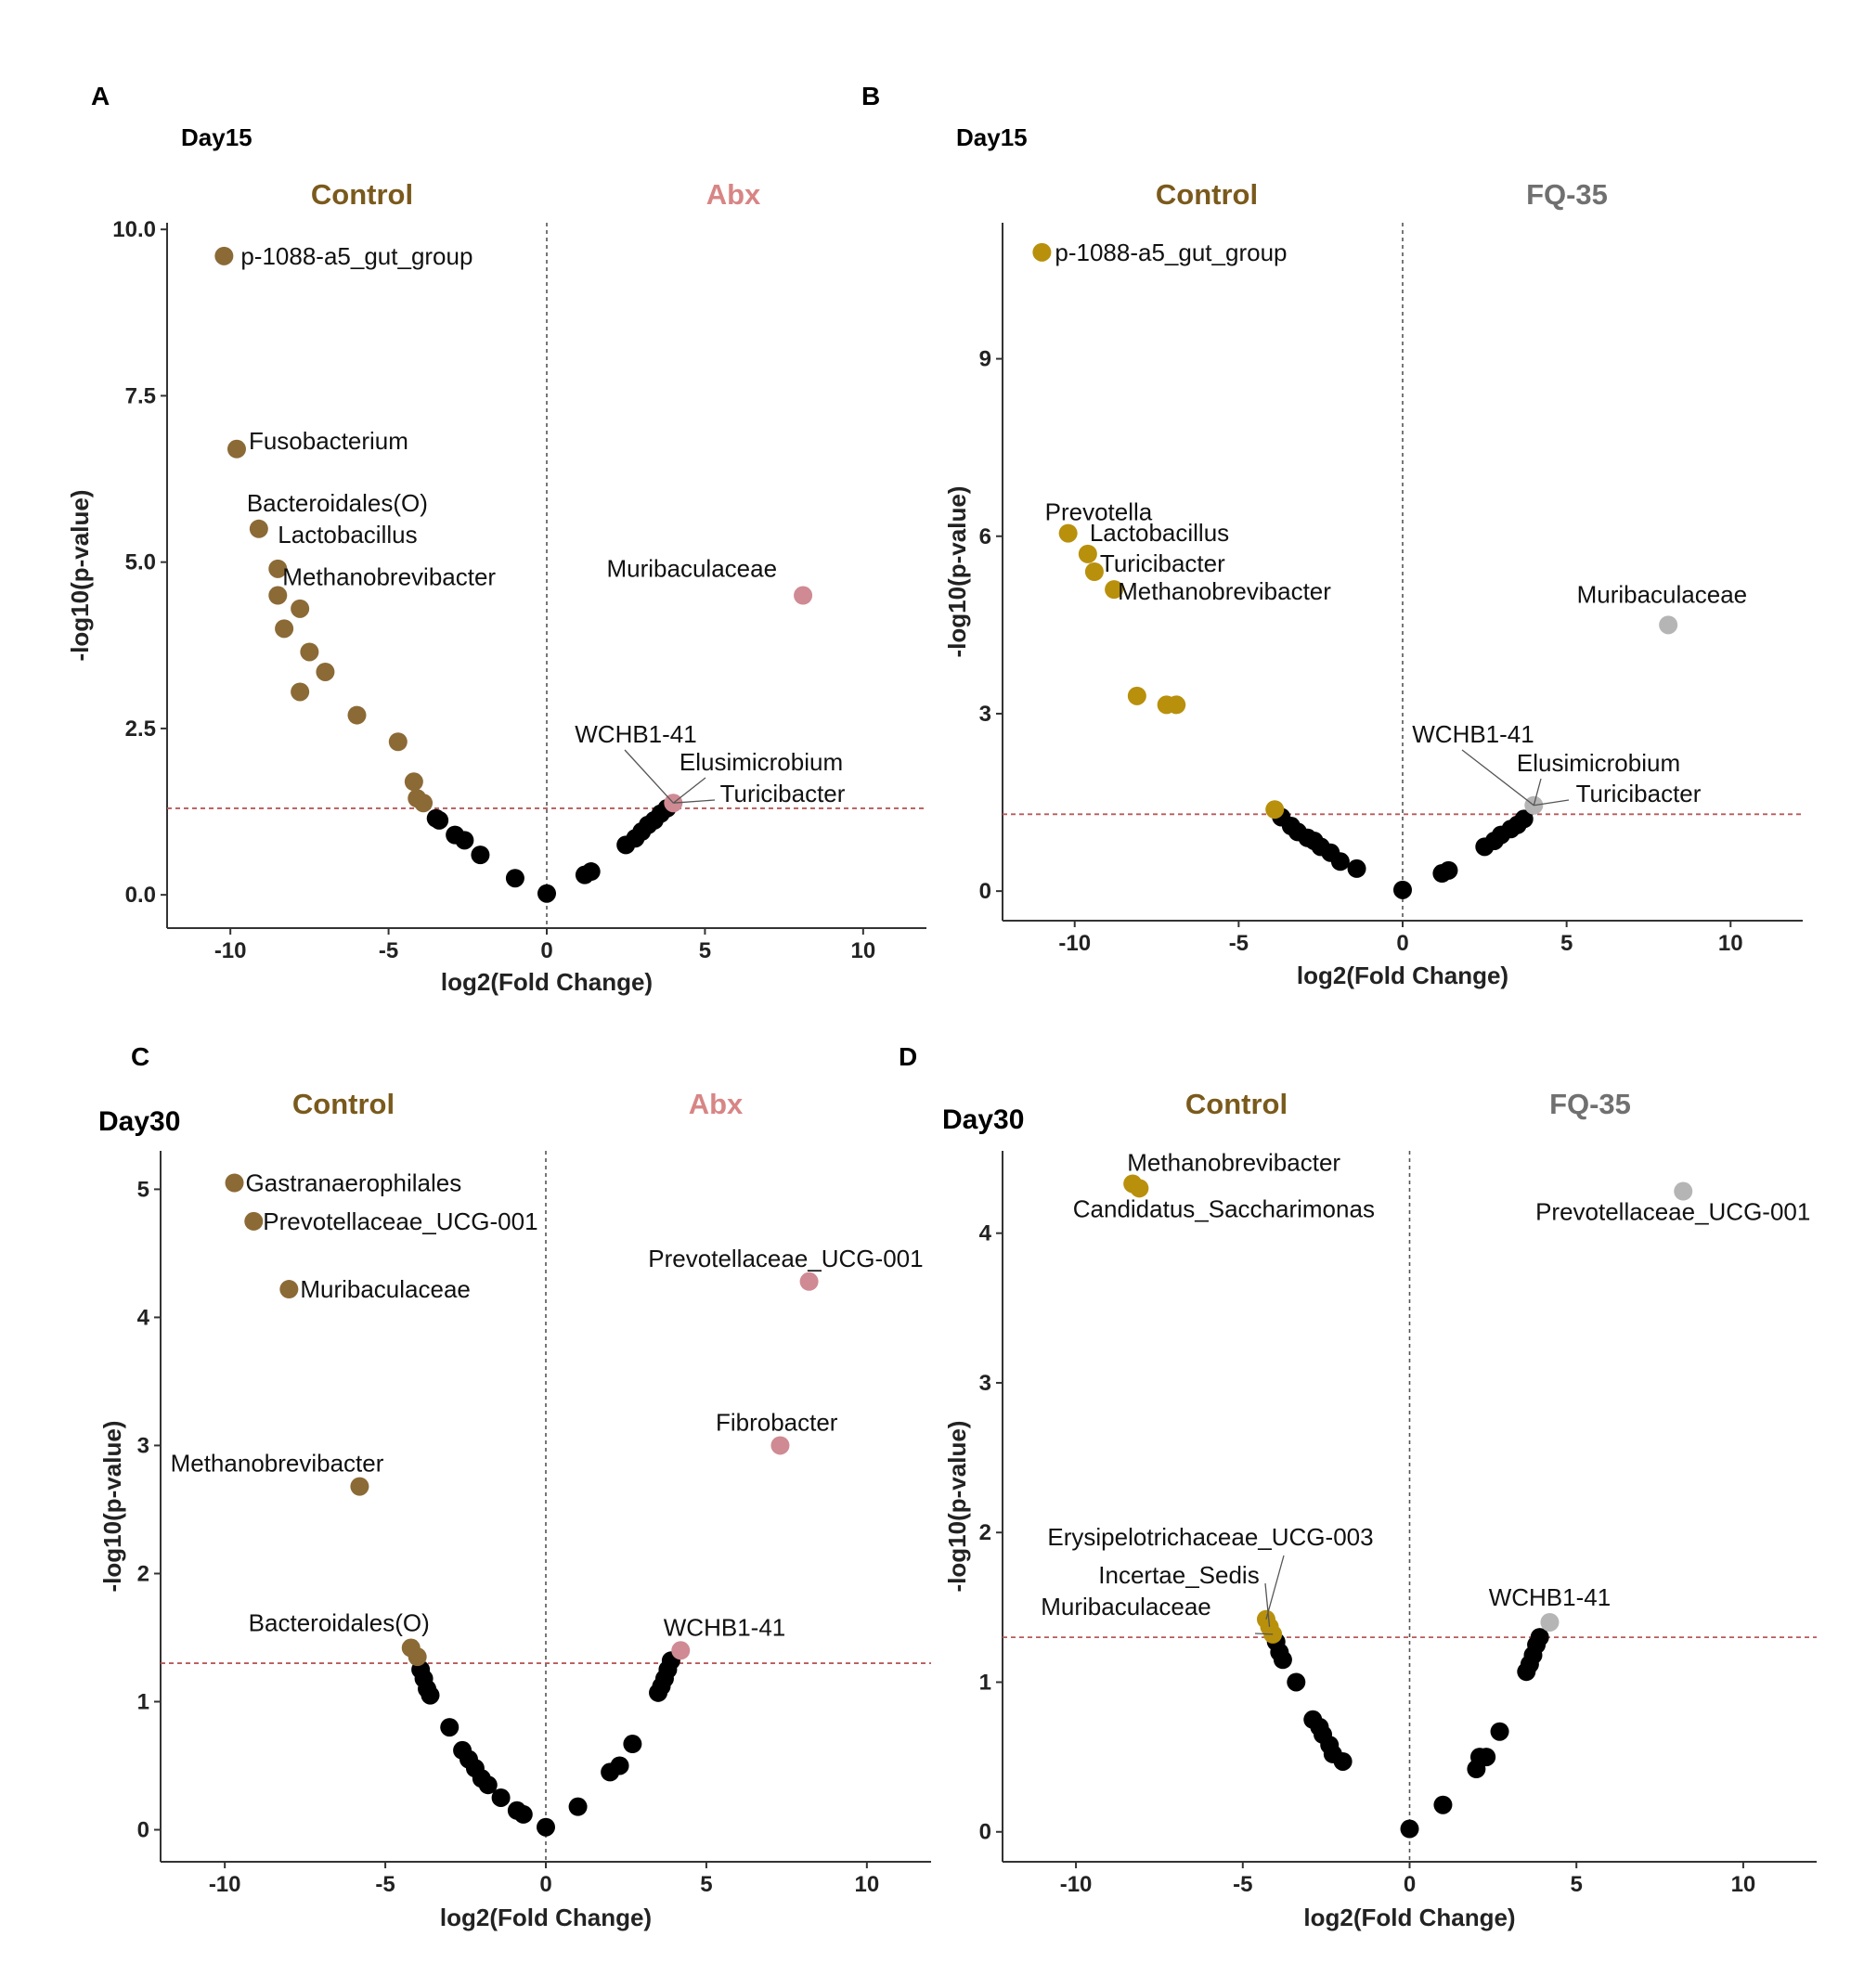  Describe the element at coordinates (1099, 512) in the screenshot. I see `taxon-label: Prevotella` at that location.